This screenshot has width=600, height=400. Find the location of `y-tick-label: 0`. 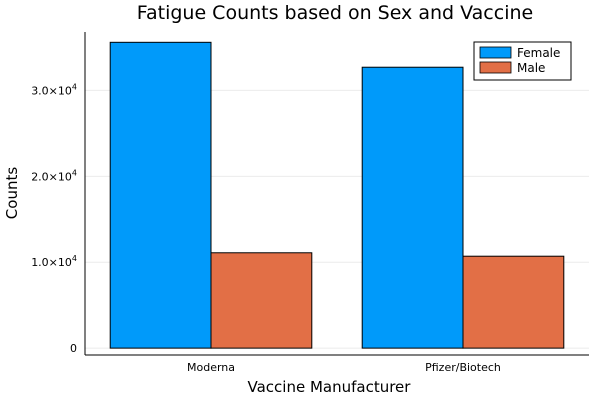

y-tick-label: 0 is located at coordinates (73, 348).